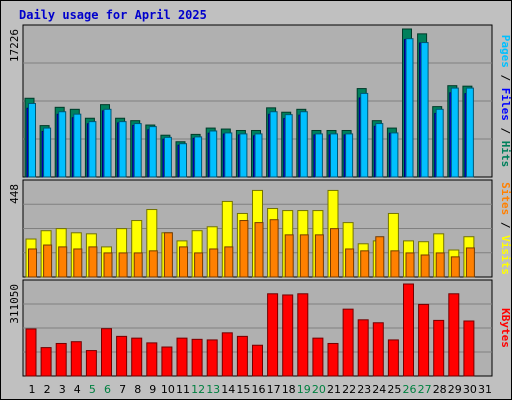 The height and width of the screenshot is (400, 512). I want to click on day-label-13: 13, so click(213, 389).